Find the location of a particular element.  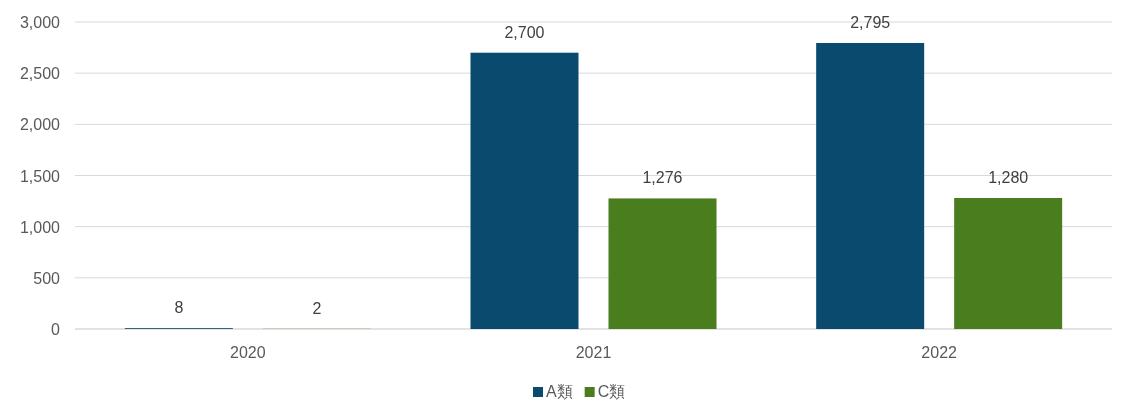

x-tick-label: 2020 is located at coordinates (248, 352).